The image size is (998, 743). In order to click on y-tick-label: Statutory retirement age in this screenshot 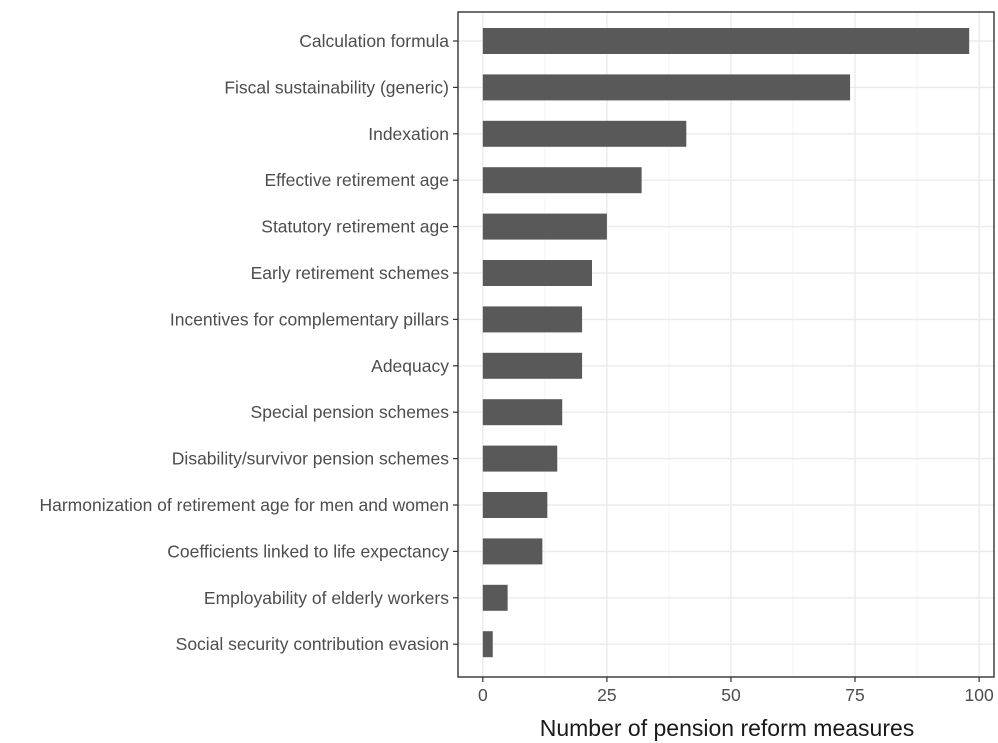, I will do `click(355, 227)`.